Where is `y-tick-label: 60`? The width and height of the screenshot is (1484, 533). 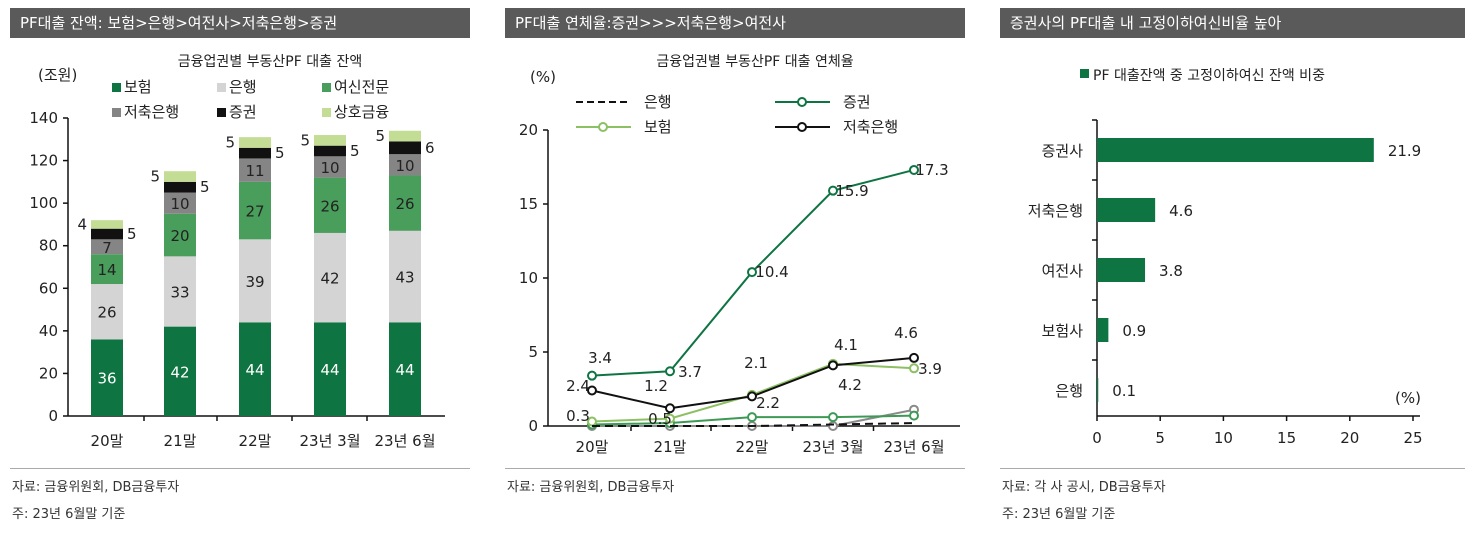
y-tick-label: 60 is located at coordinates (48, 288).